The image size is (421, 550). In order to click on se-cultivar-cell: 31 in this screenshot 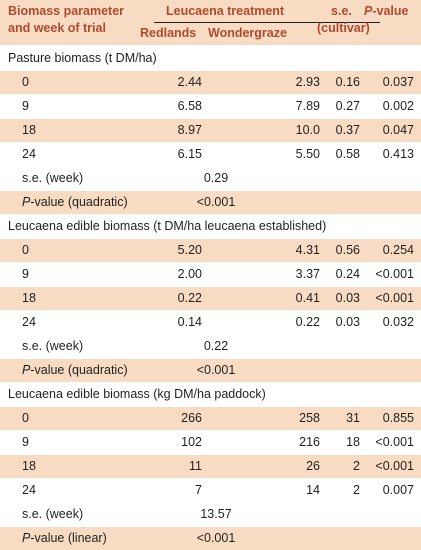, I will do `click(353, 418)`.